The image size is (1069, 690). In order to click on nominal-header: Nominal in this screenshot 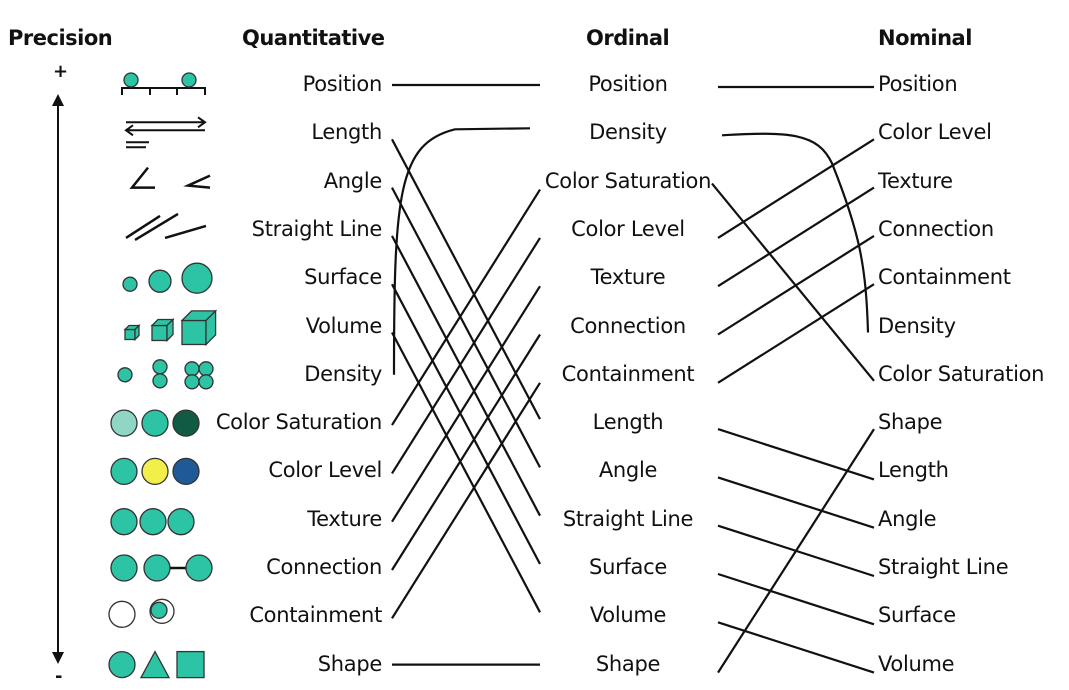, I will do `click(925, 38)`.